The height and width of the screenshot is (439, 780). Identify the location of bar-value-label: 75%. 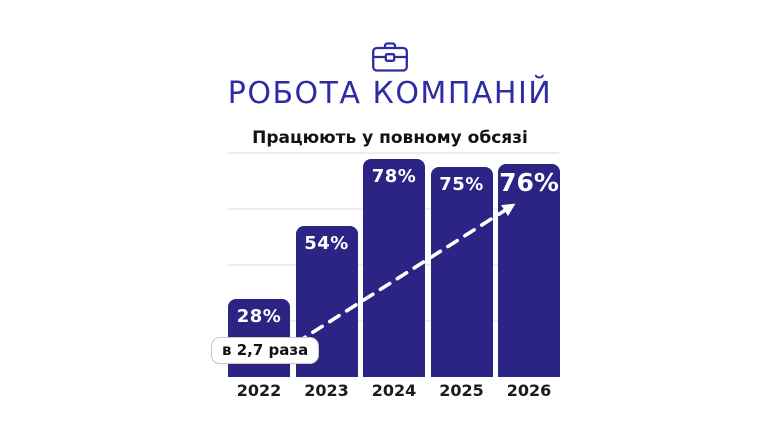
(461, 184).